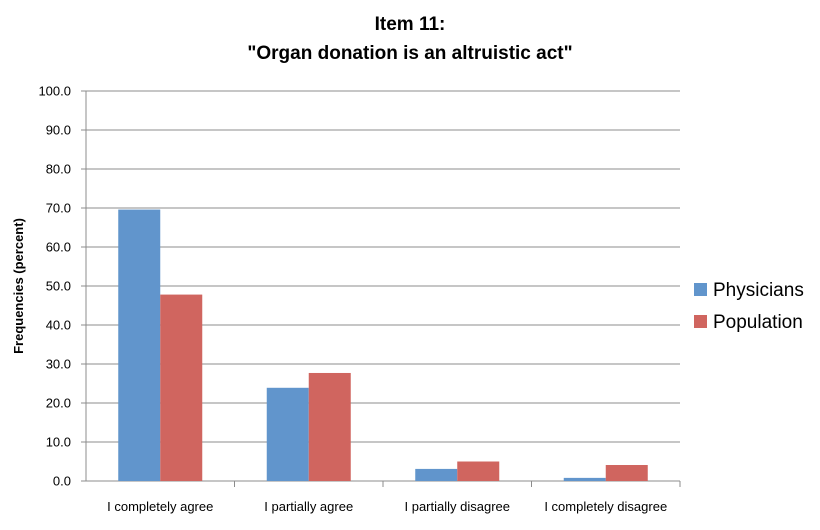 Image resolution: width=820 pixels, height=530 pixels. I want to click on y-tick-label: 0.0, so click(62, 481).